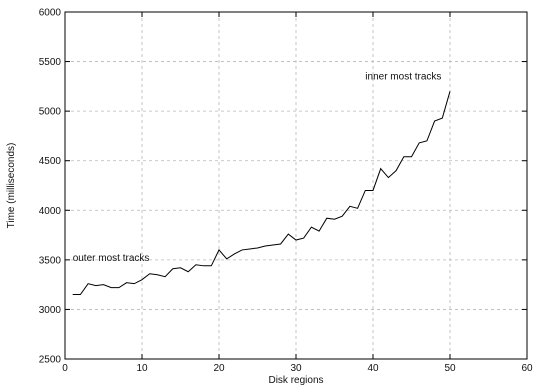 This screenshot has height=386, width=533. What do you see at coordinates (403, 76) in the screenshot?
I see `annotation-label: inner most tracks` at bounding box center [403, 76].